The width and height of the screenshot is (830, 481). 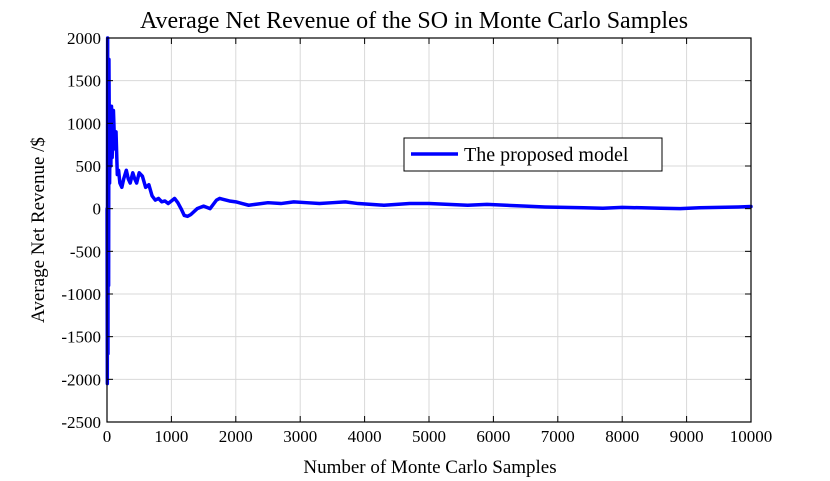 I want to click on y-tick-label: 1500, so click(x=84, y=81).